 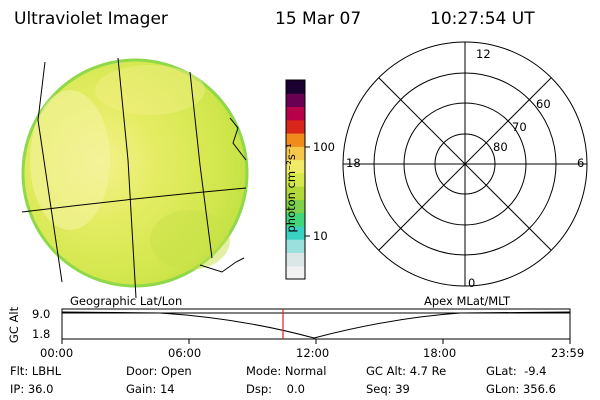 What do you see at coordinates (32, 389) in the screenshot?
I see `status-ip: IP: 36.0` at bounding box center [32, 389].